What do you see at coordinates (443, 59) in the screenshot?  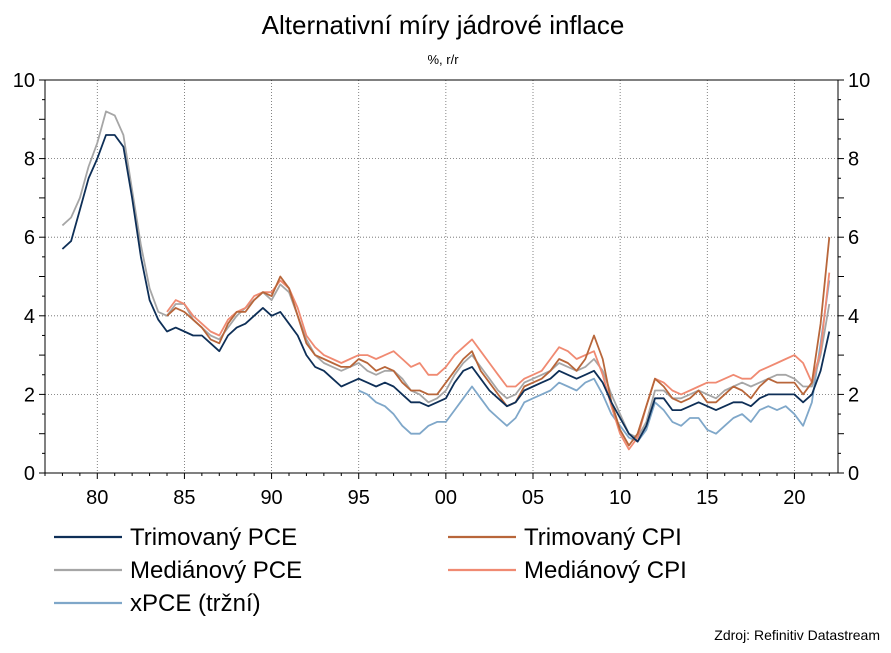 I see `chart-subtitle: %, r/r` at bounding box center [443, 59].